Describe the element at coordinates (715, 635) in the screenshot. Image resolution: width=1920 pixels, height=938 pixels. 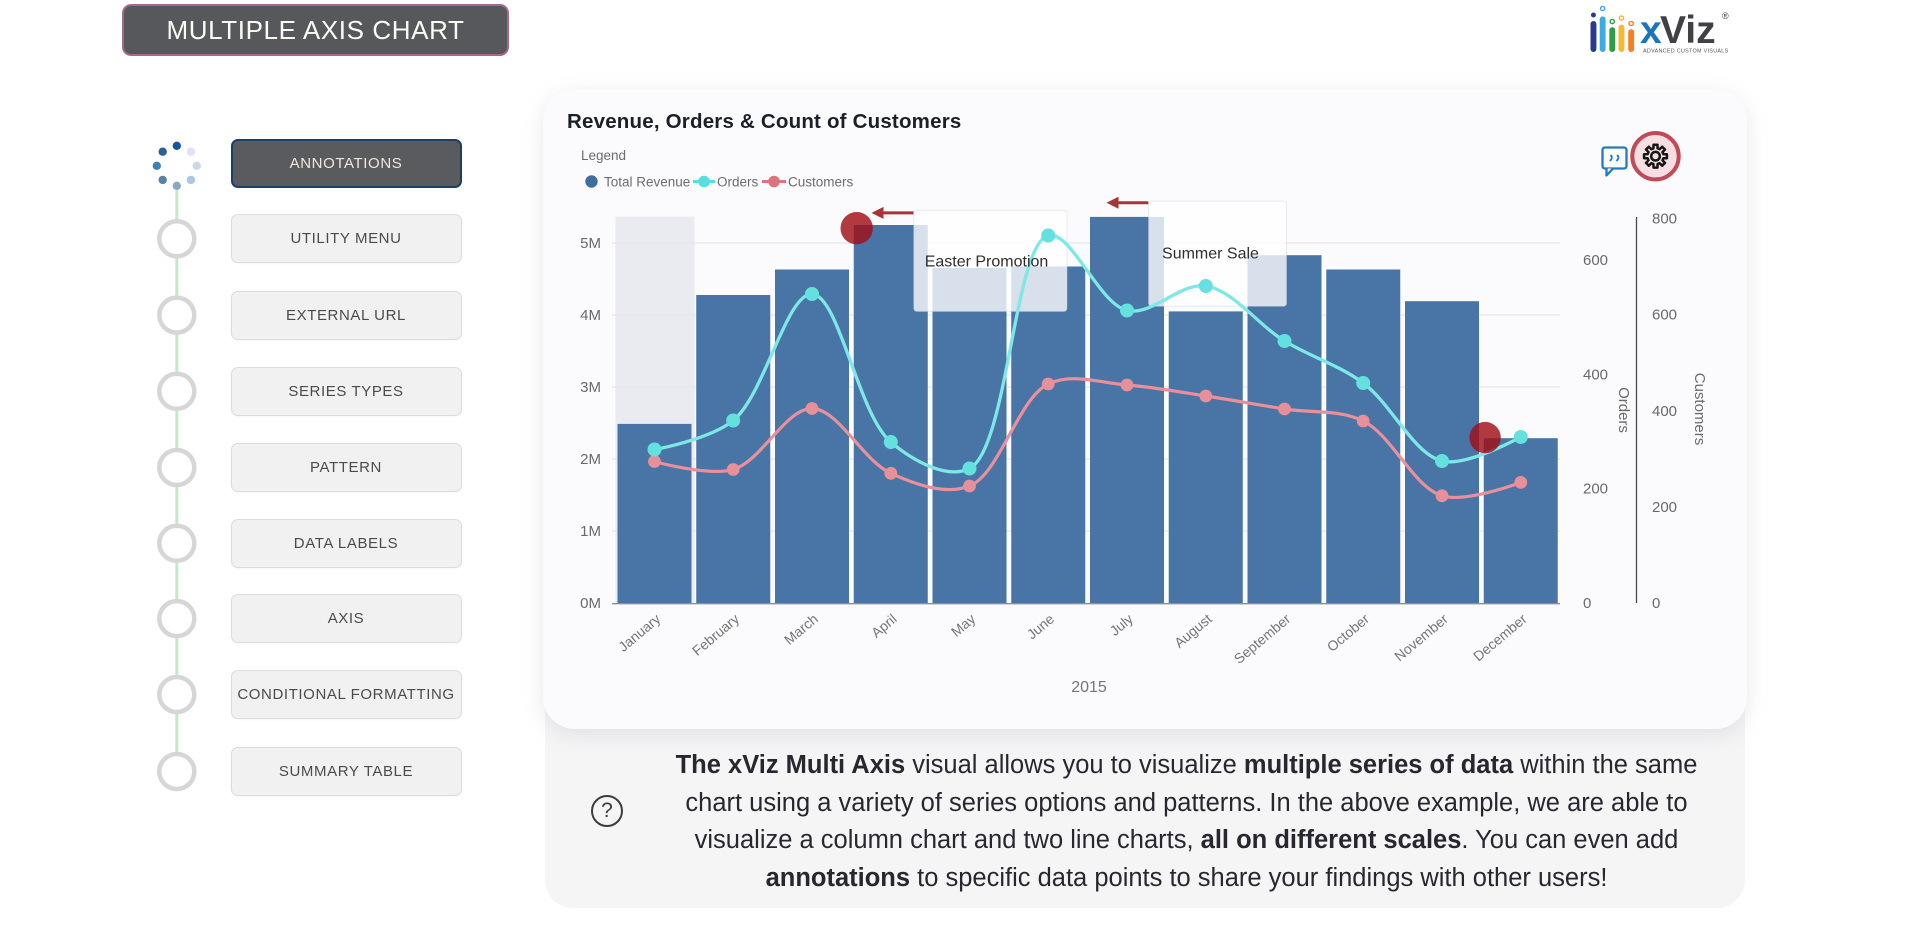
I see `svg-text: February` at that location.